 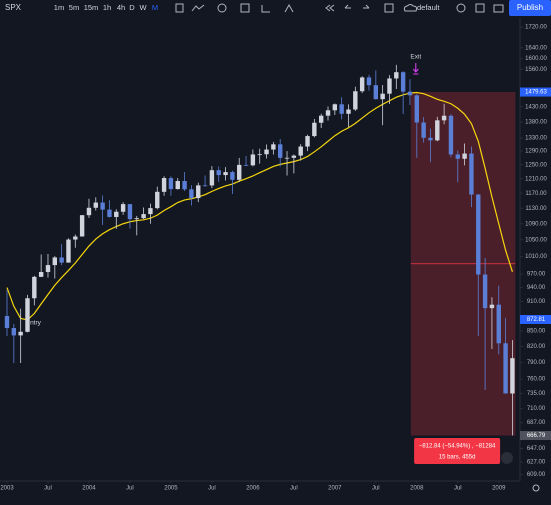 I want to click on replay-icon, so click(x=330, y=8).